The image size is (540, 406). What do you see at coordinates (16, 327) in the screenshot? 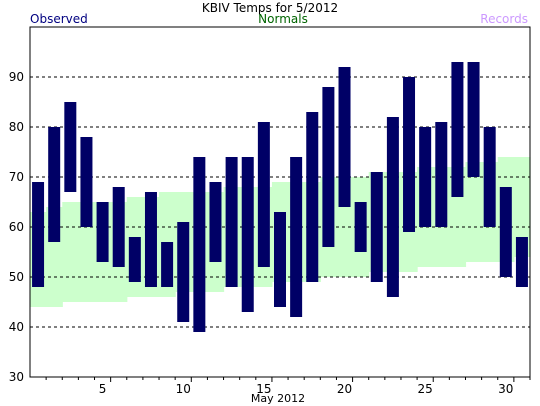
I see `y-tick-label-40: 40` at bounding box center [16, 327].